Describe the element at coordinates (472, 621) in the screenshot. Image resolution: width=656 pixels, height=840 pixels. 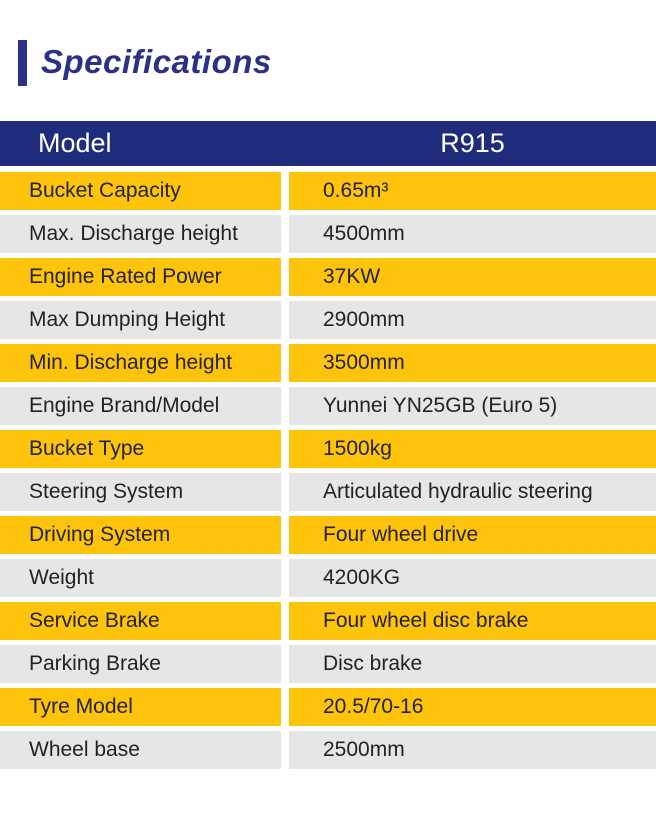
I see `spec-value: Four wheel disc brake` at that location.